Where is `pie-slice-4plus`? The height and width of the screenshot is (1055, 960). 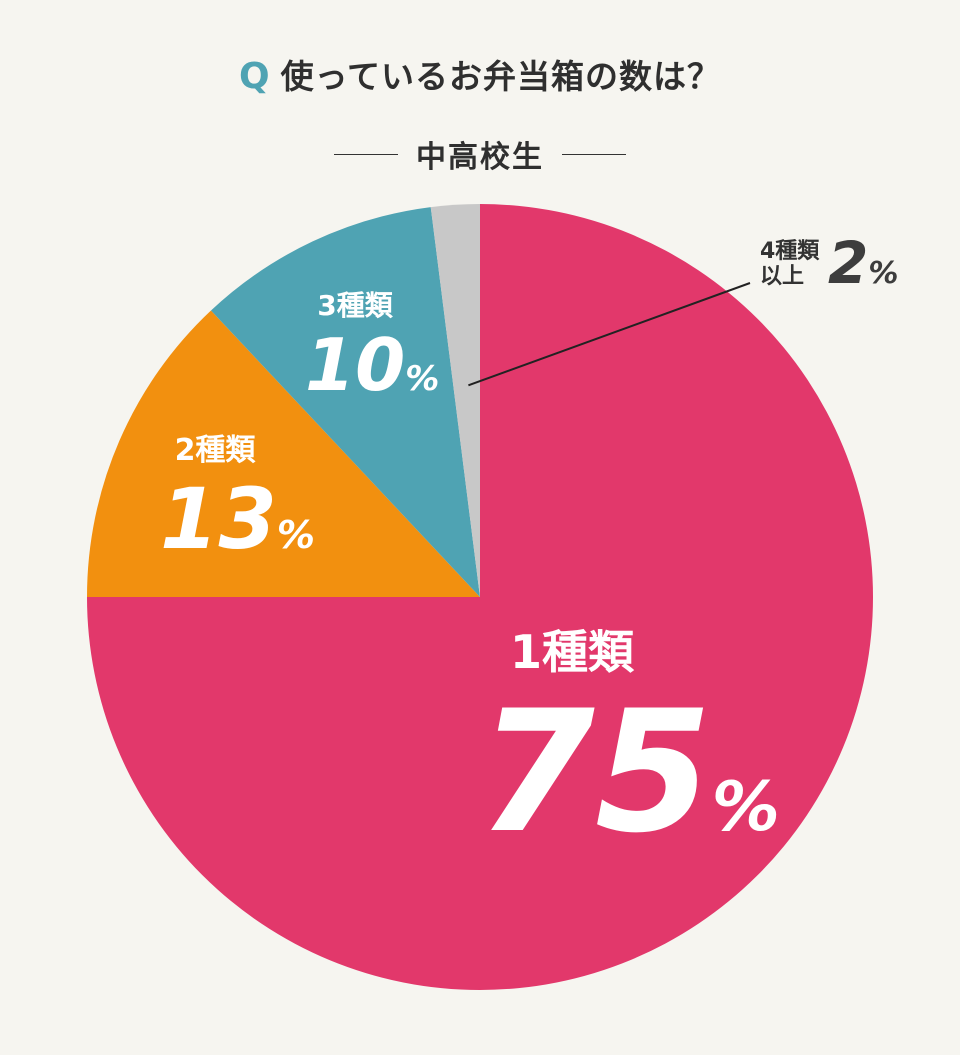 pie-slice-4plus is located at coordinates (455, 400).